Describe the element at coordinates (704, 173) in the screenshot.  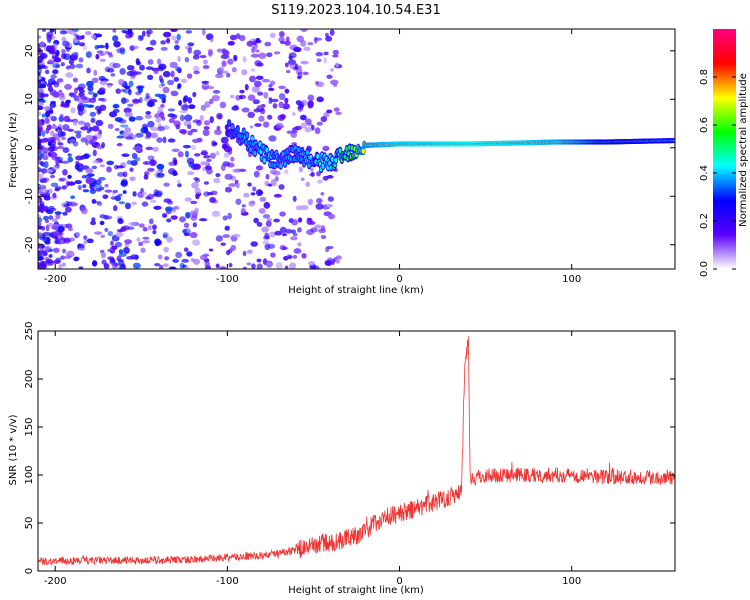
I see `colorbar-tick-label: 0.4` at that location.